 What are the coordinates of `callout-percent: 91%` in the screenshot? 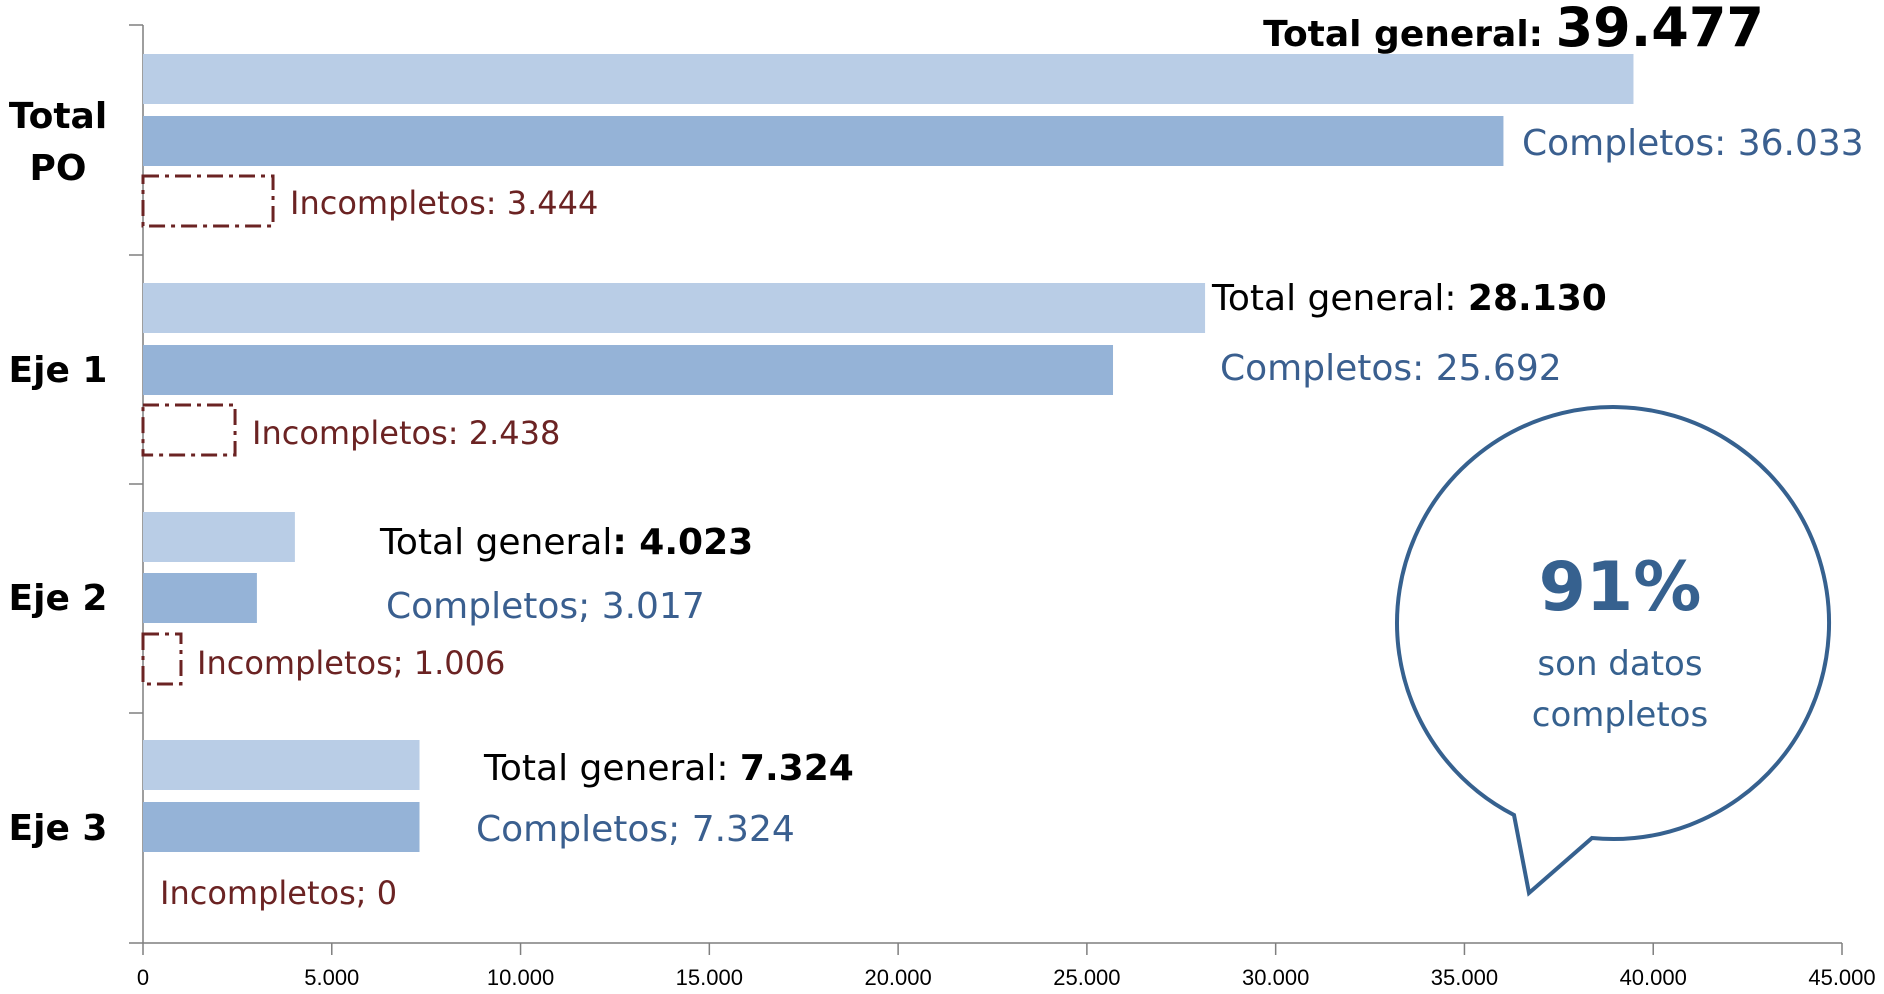 It's located at (1620, 587).